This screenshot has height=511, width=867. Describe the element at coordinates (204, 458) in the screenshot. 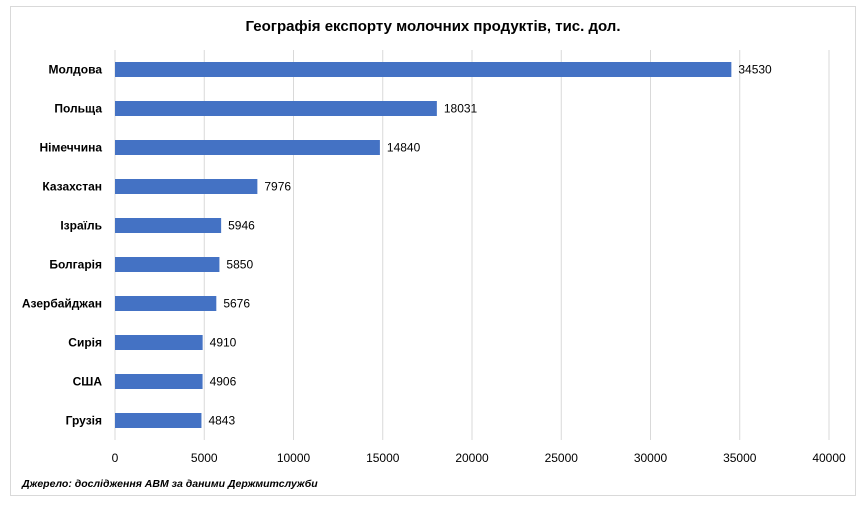

I see `x-tick-label: 5000` at that location.